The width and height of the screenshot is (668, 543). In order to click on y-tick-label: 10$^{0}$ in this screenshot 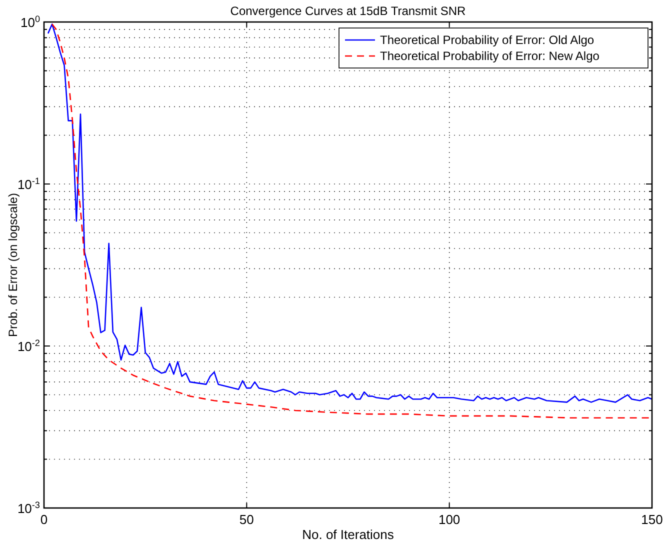, I will do `click(30, 22)`.